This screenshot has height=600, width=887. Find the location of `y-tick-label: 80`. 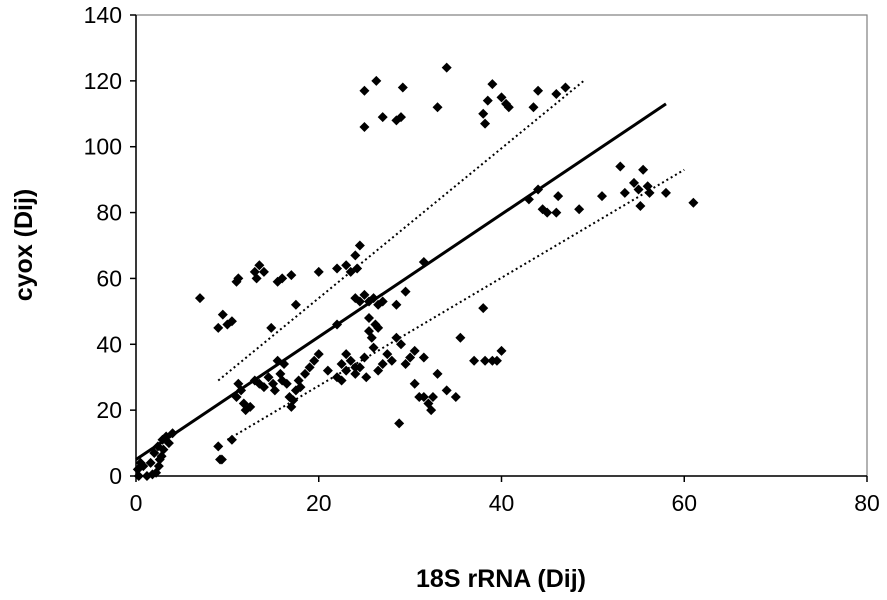

y-tick-label: 80 is located at coordinates (109, 213).